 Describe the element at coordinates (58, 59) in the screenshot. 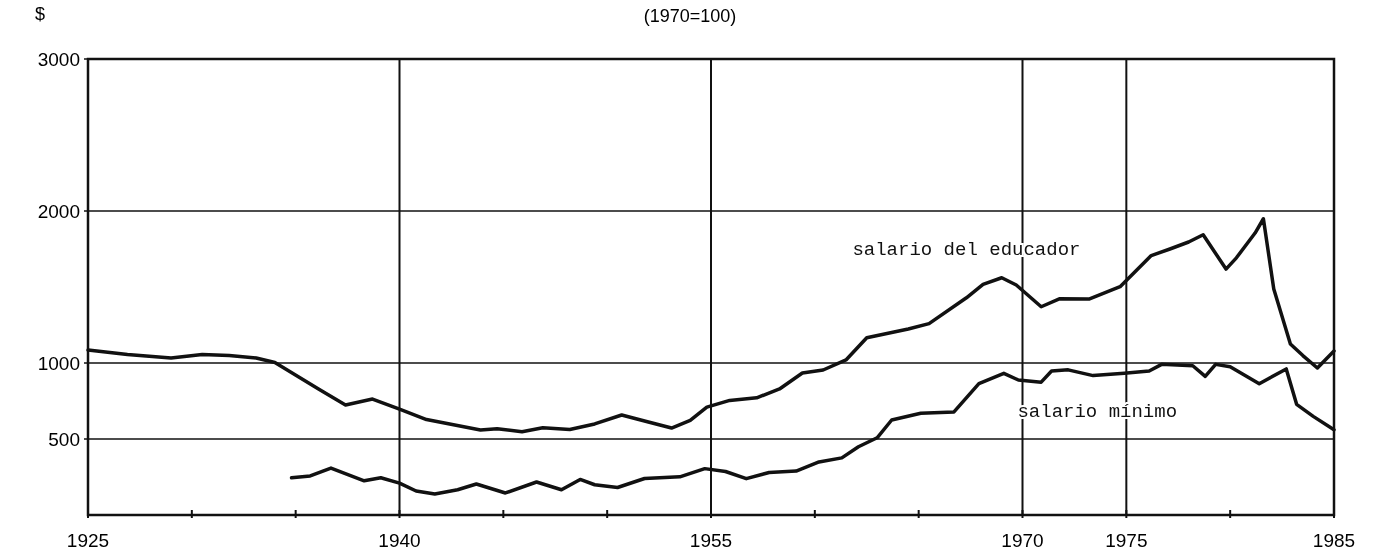

I see `y-tick-label: 3000` at that location.